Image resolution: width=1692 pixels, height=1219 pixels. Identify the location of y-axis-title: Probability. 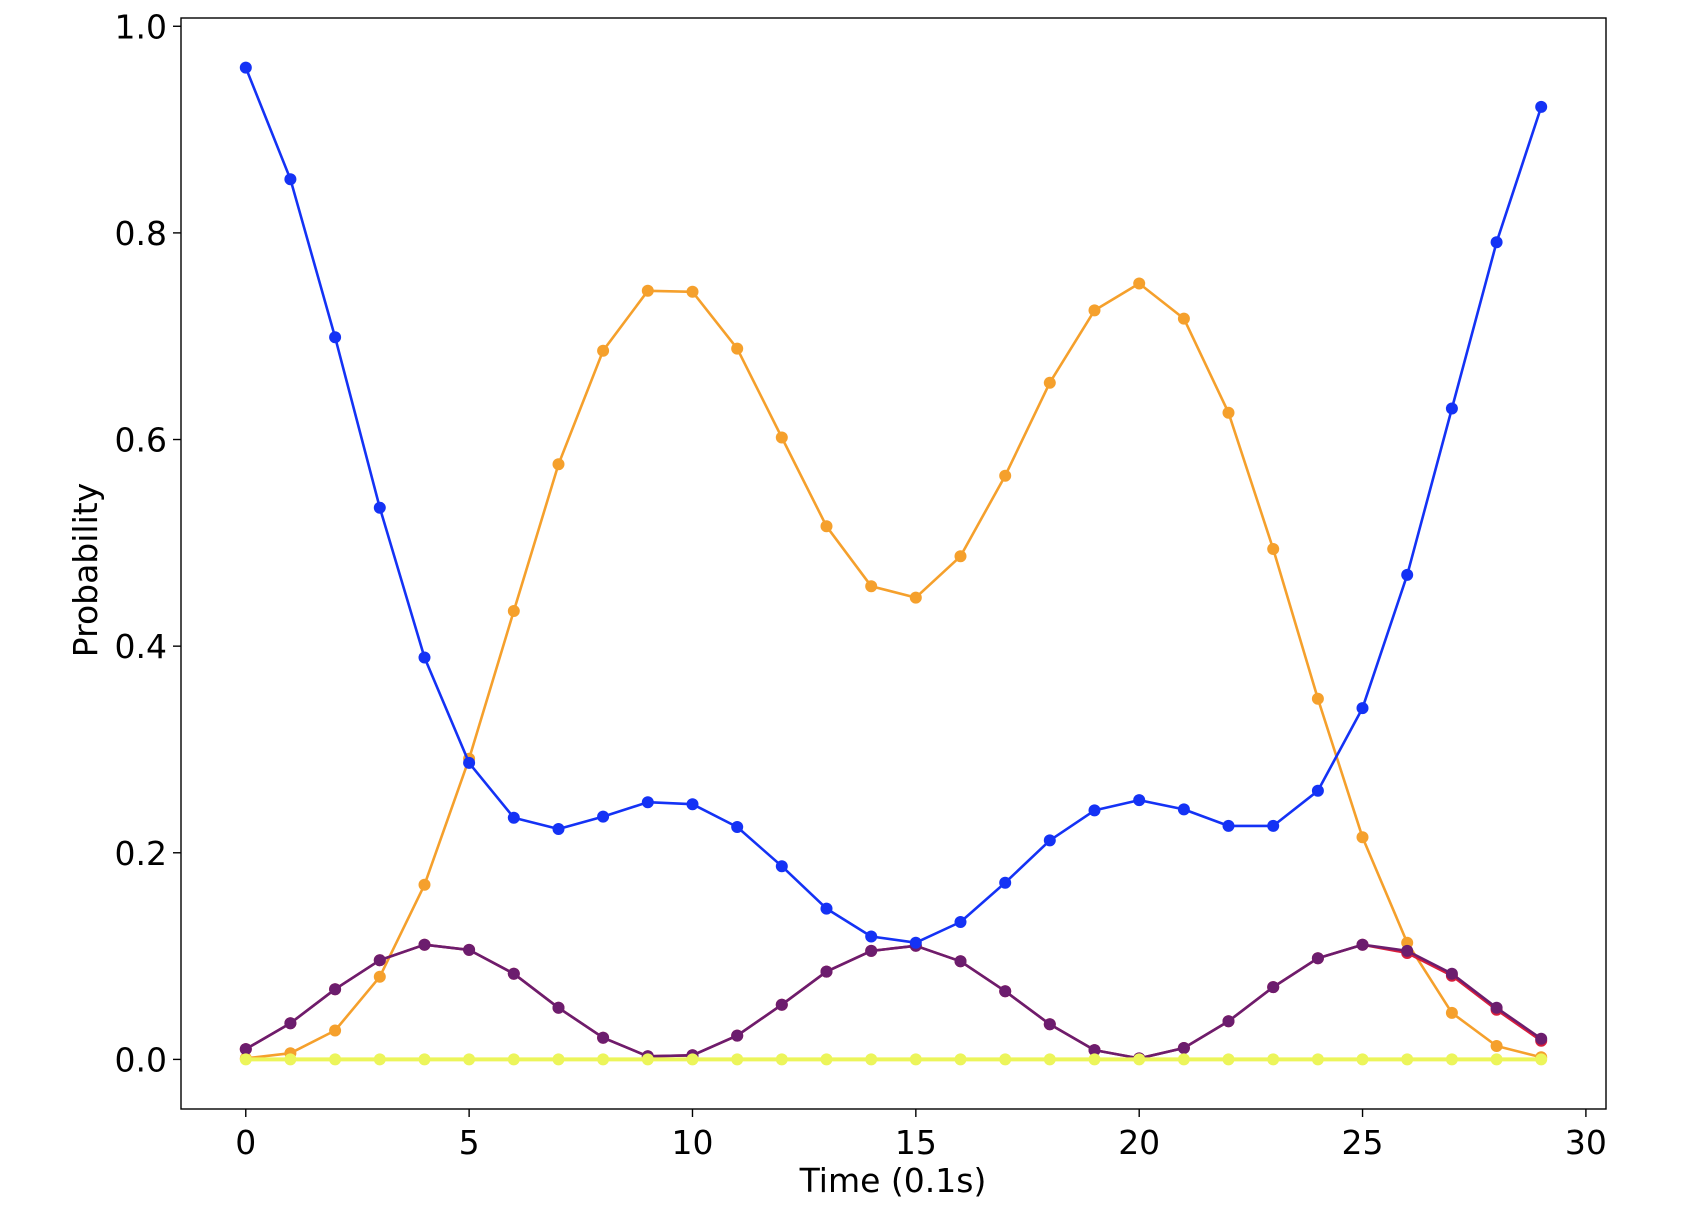
(85, 570).